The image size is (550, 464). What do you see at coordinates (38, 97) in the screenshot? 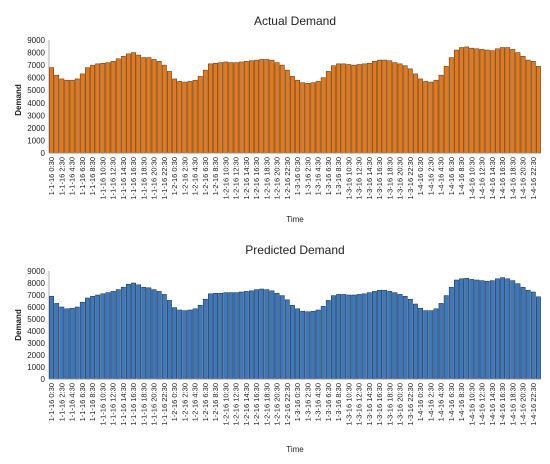
I see `y-axis: 0 1000 2000 3000 4000 5000 6000 7000 8000 9000` at bounding box center [38, 97].